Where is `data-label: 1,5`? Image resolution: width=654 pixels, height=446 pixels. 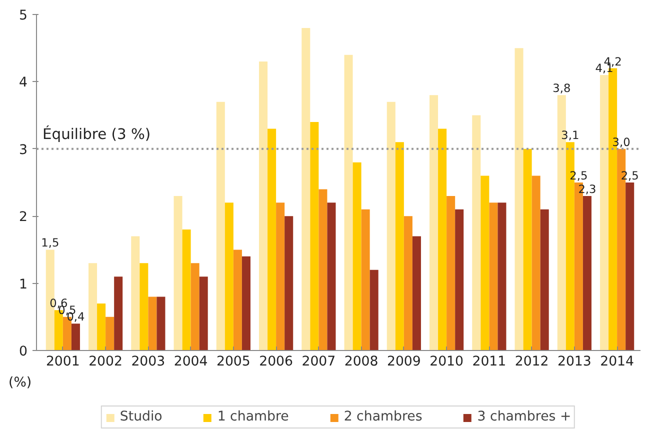 data-label: 1,5 is located at coordinates (50, 243).